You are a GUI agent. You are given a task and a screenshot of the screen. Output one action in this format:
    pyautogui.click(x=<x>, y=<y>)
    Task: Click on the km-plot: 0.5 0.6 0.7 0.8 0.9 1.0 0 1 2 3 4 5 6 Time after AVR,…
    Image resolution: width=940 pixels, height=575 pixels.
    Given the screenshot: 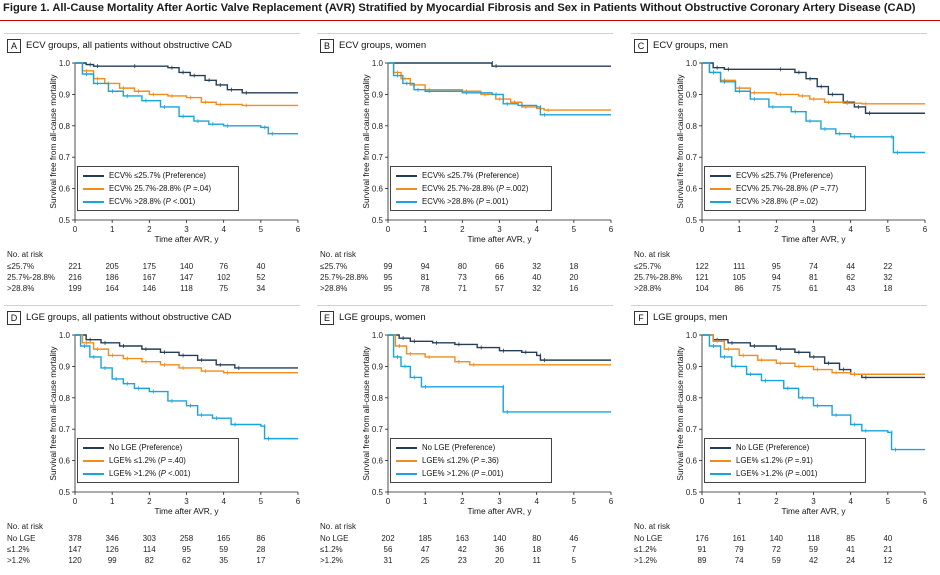 What is the action you would take?
    pyautogui.click(x=174, y=151)
    